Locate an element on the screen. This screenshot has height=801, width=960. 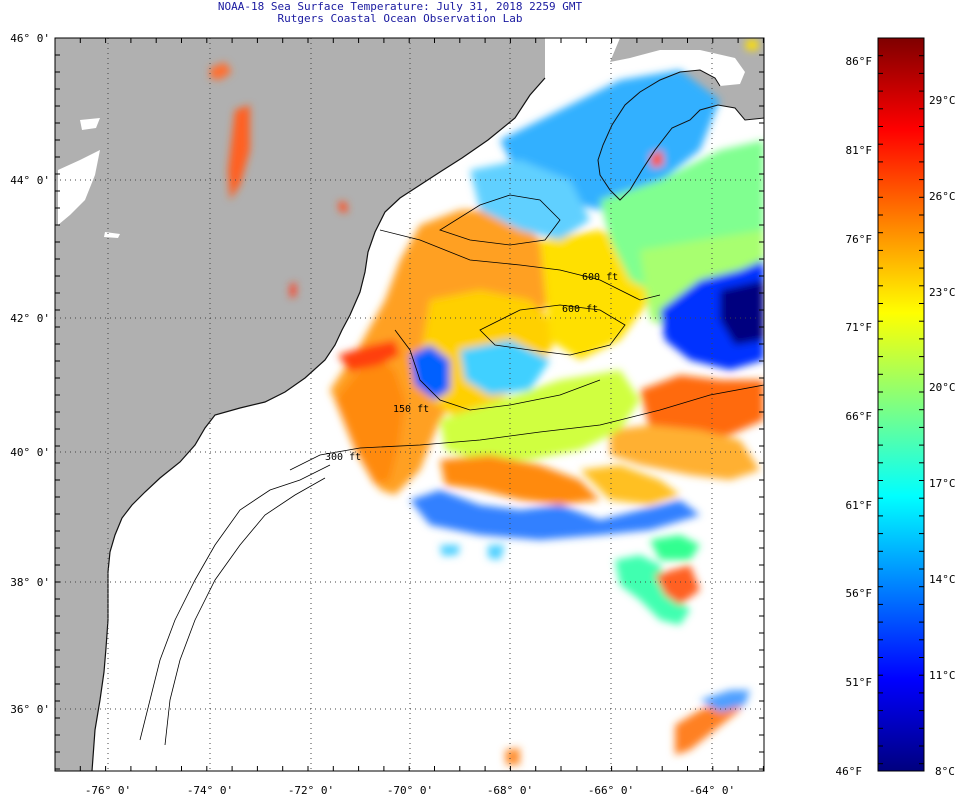
lat-label: 44° 0' is located at coordinates (30, 180).